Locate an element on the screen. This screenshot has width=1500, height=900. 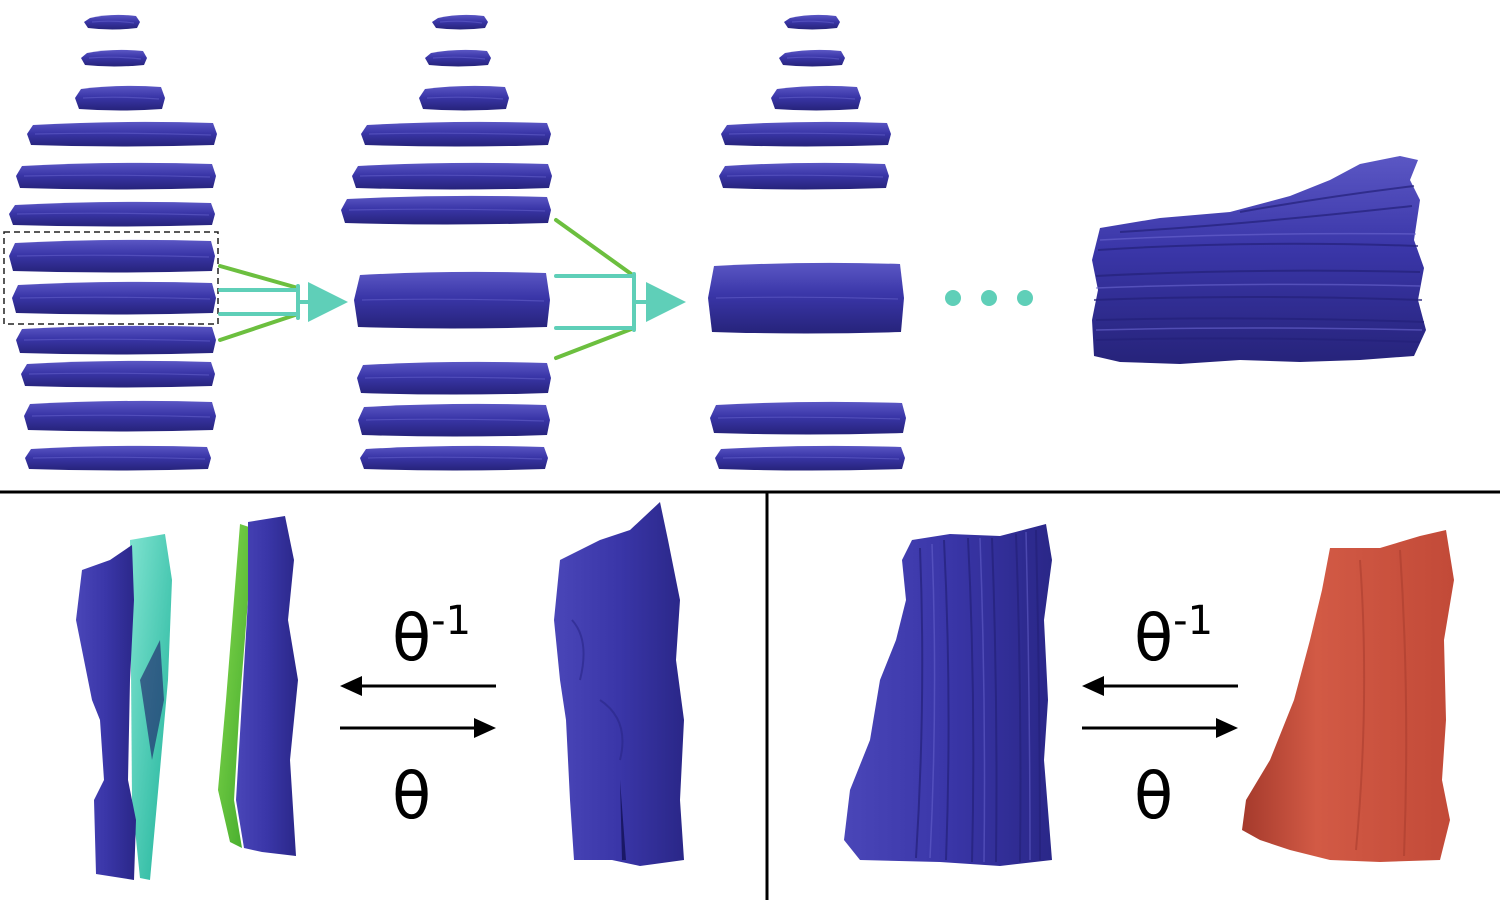
merged-slab-block is located at coordinates (1259, 260).